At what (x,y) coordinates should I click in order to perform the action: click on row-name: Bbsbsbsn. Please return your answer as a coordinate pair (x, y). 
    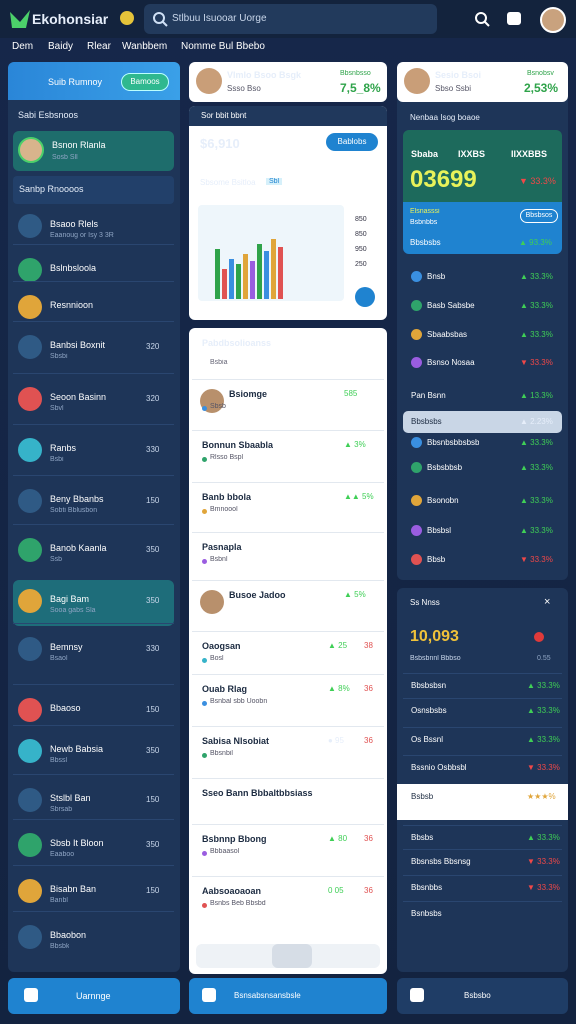
    Looking at the image, I should click on (429, 685).